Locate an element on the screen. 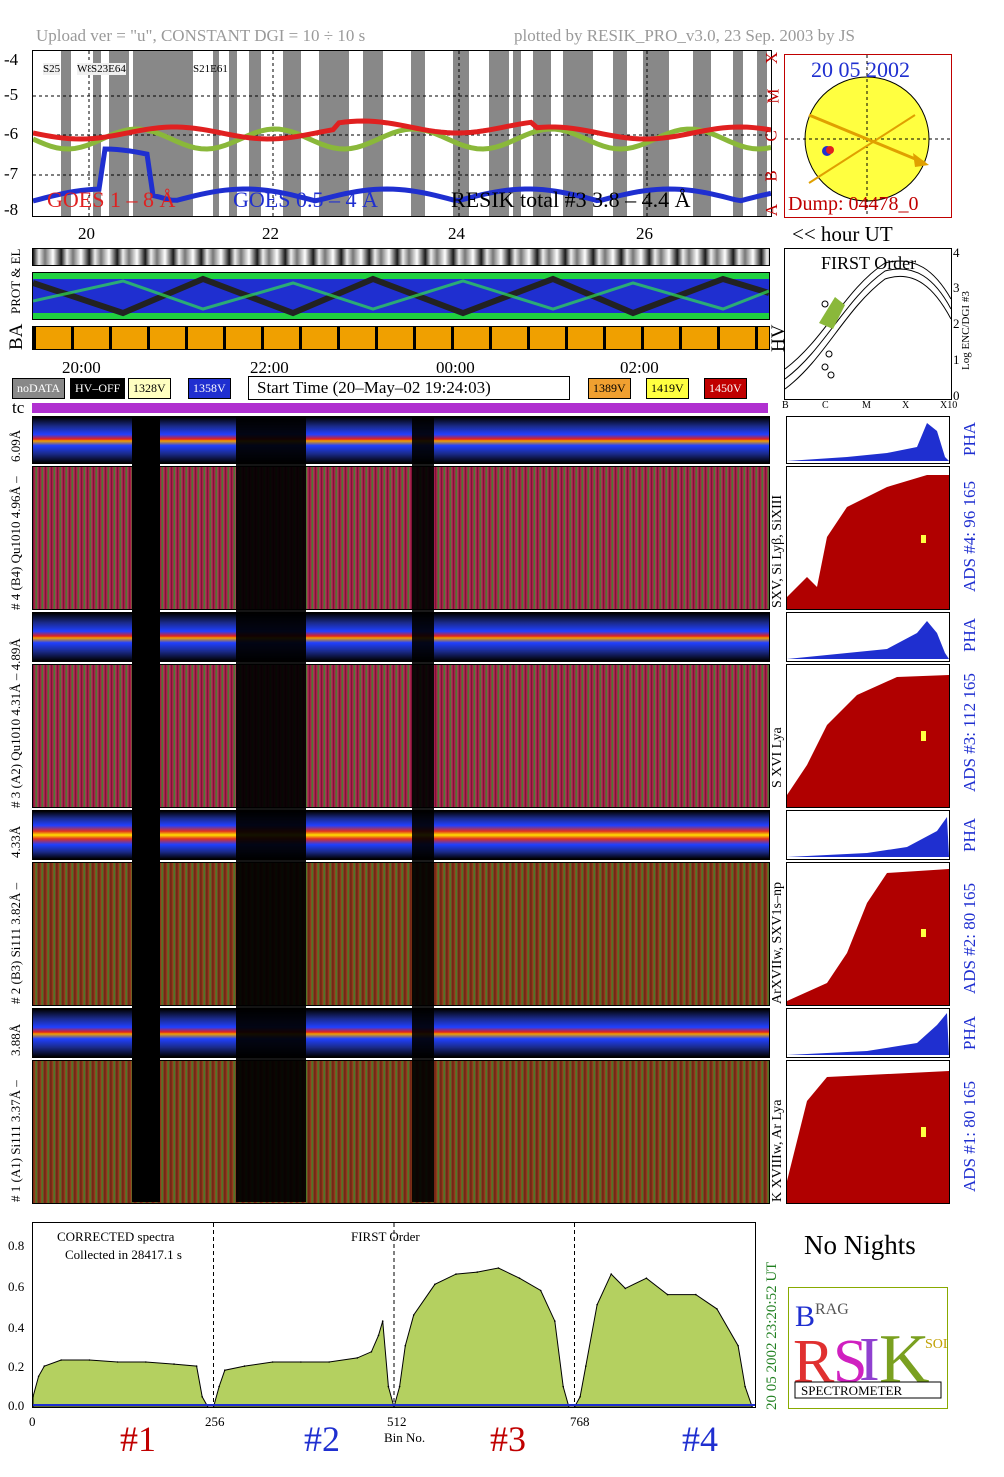  det2-pha-label: PHA is located at coordinates (969, 834).